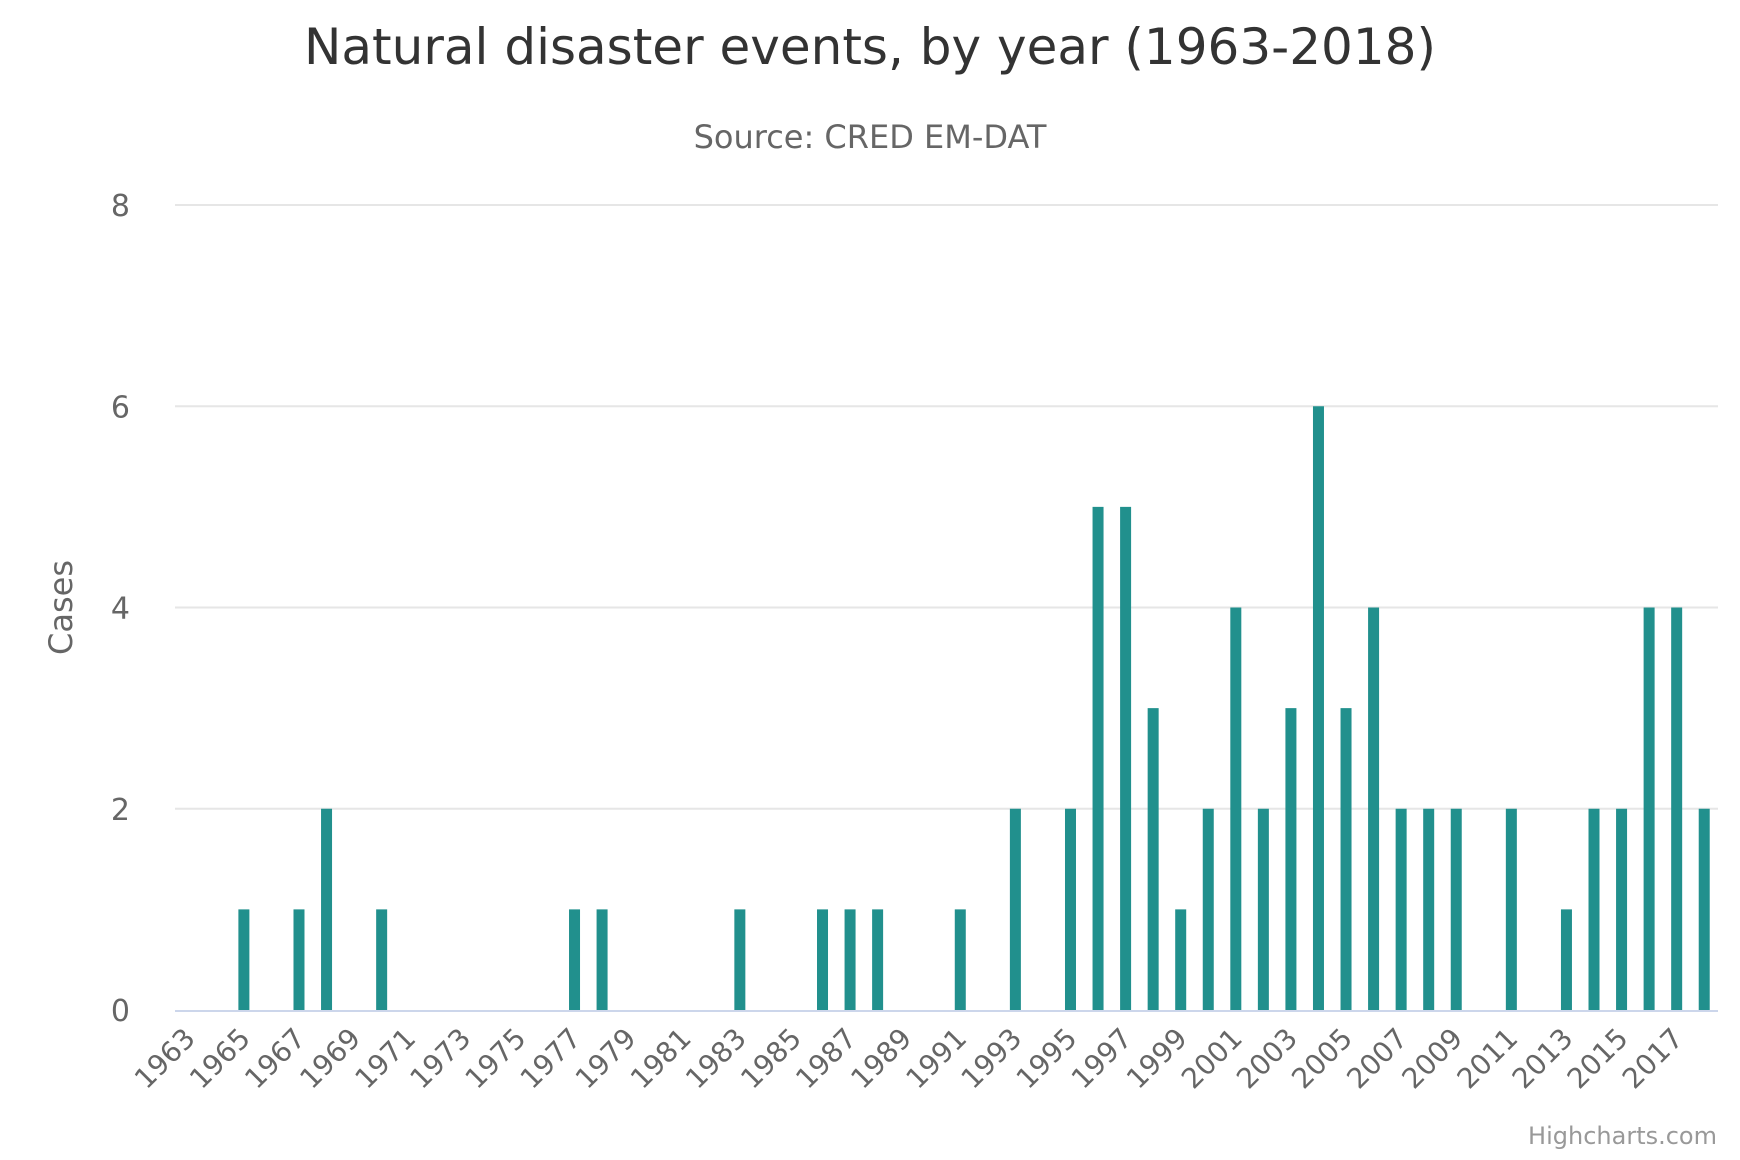 The image size is (1740, 1160). Describe the element at coordinates (496, 1059) in the screenshot. I see `x-tick-label: 1975` at that location.